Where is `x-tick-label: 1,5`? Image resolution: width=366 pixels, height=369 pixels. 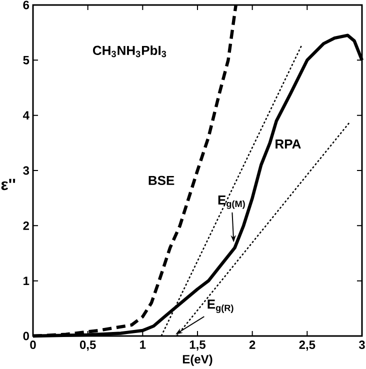 x-tick-label: 1,5 is located at coordinates (198, 345).